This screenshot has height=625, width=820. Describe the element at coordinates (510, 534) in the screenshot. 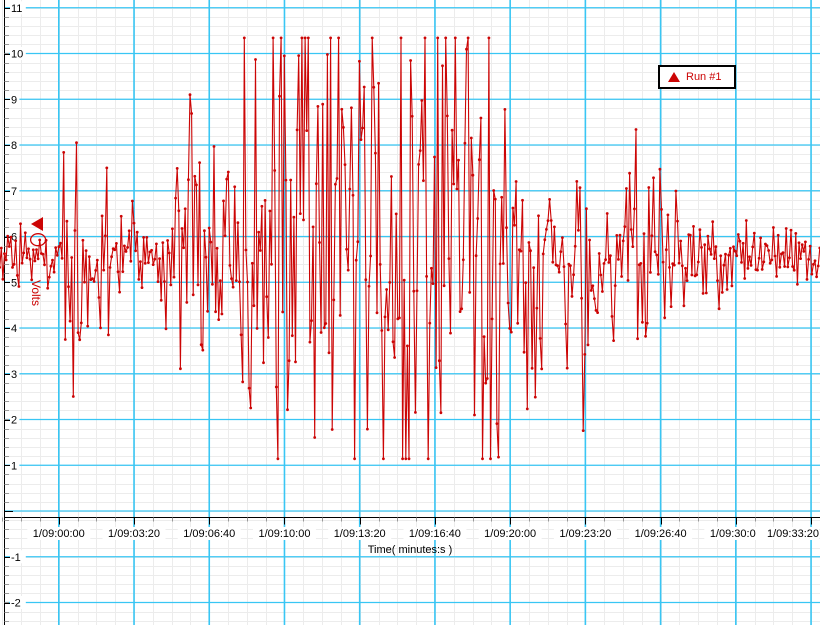

I see `x-tick-label: 1/09:20:00` at that location.